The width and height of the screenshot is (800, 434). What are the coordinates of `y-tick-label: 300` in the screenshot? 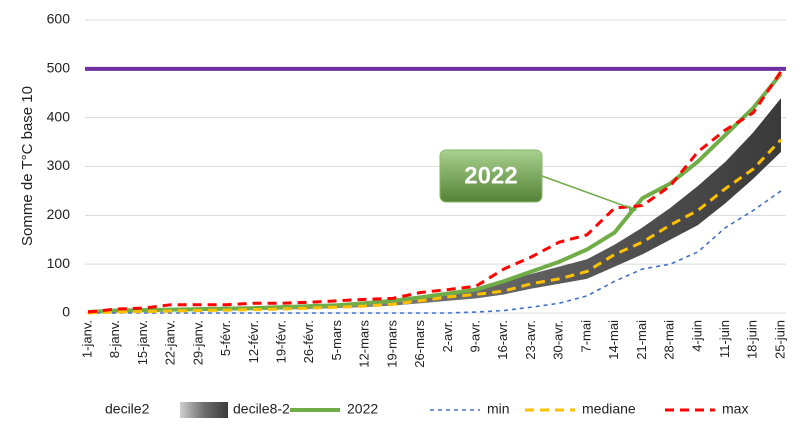 It's located at (59, 165).